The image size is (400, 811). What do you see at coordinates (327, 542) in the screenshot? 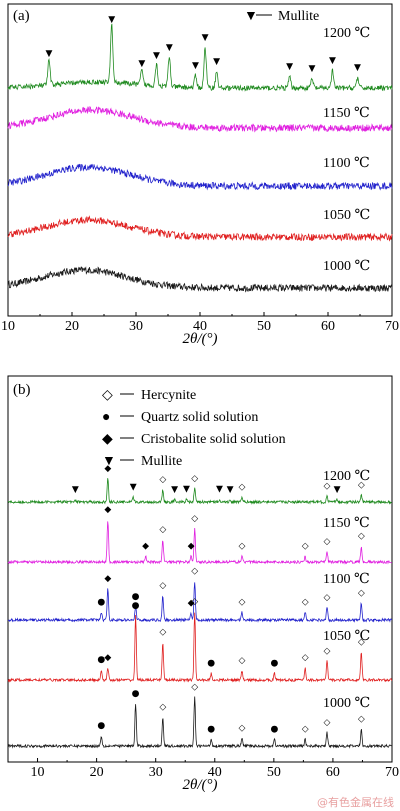
I see `peak-marker-b-3-7: ◇` at bounding box center [327, 542].